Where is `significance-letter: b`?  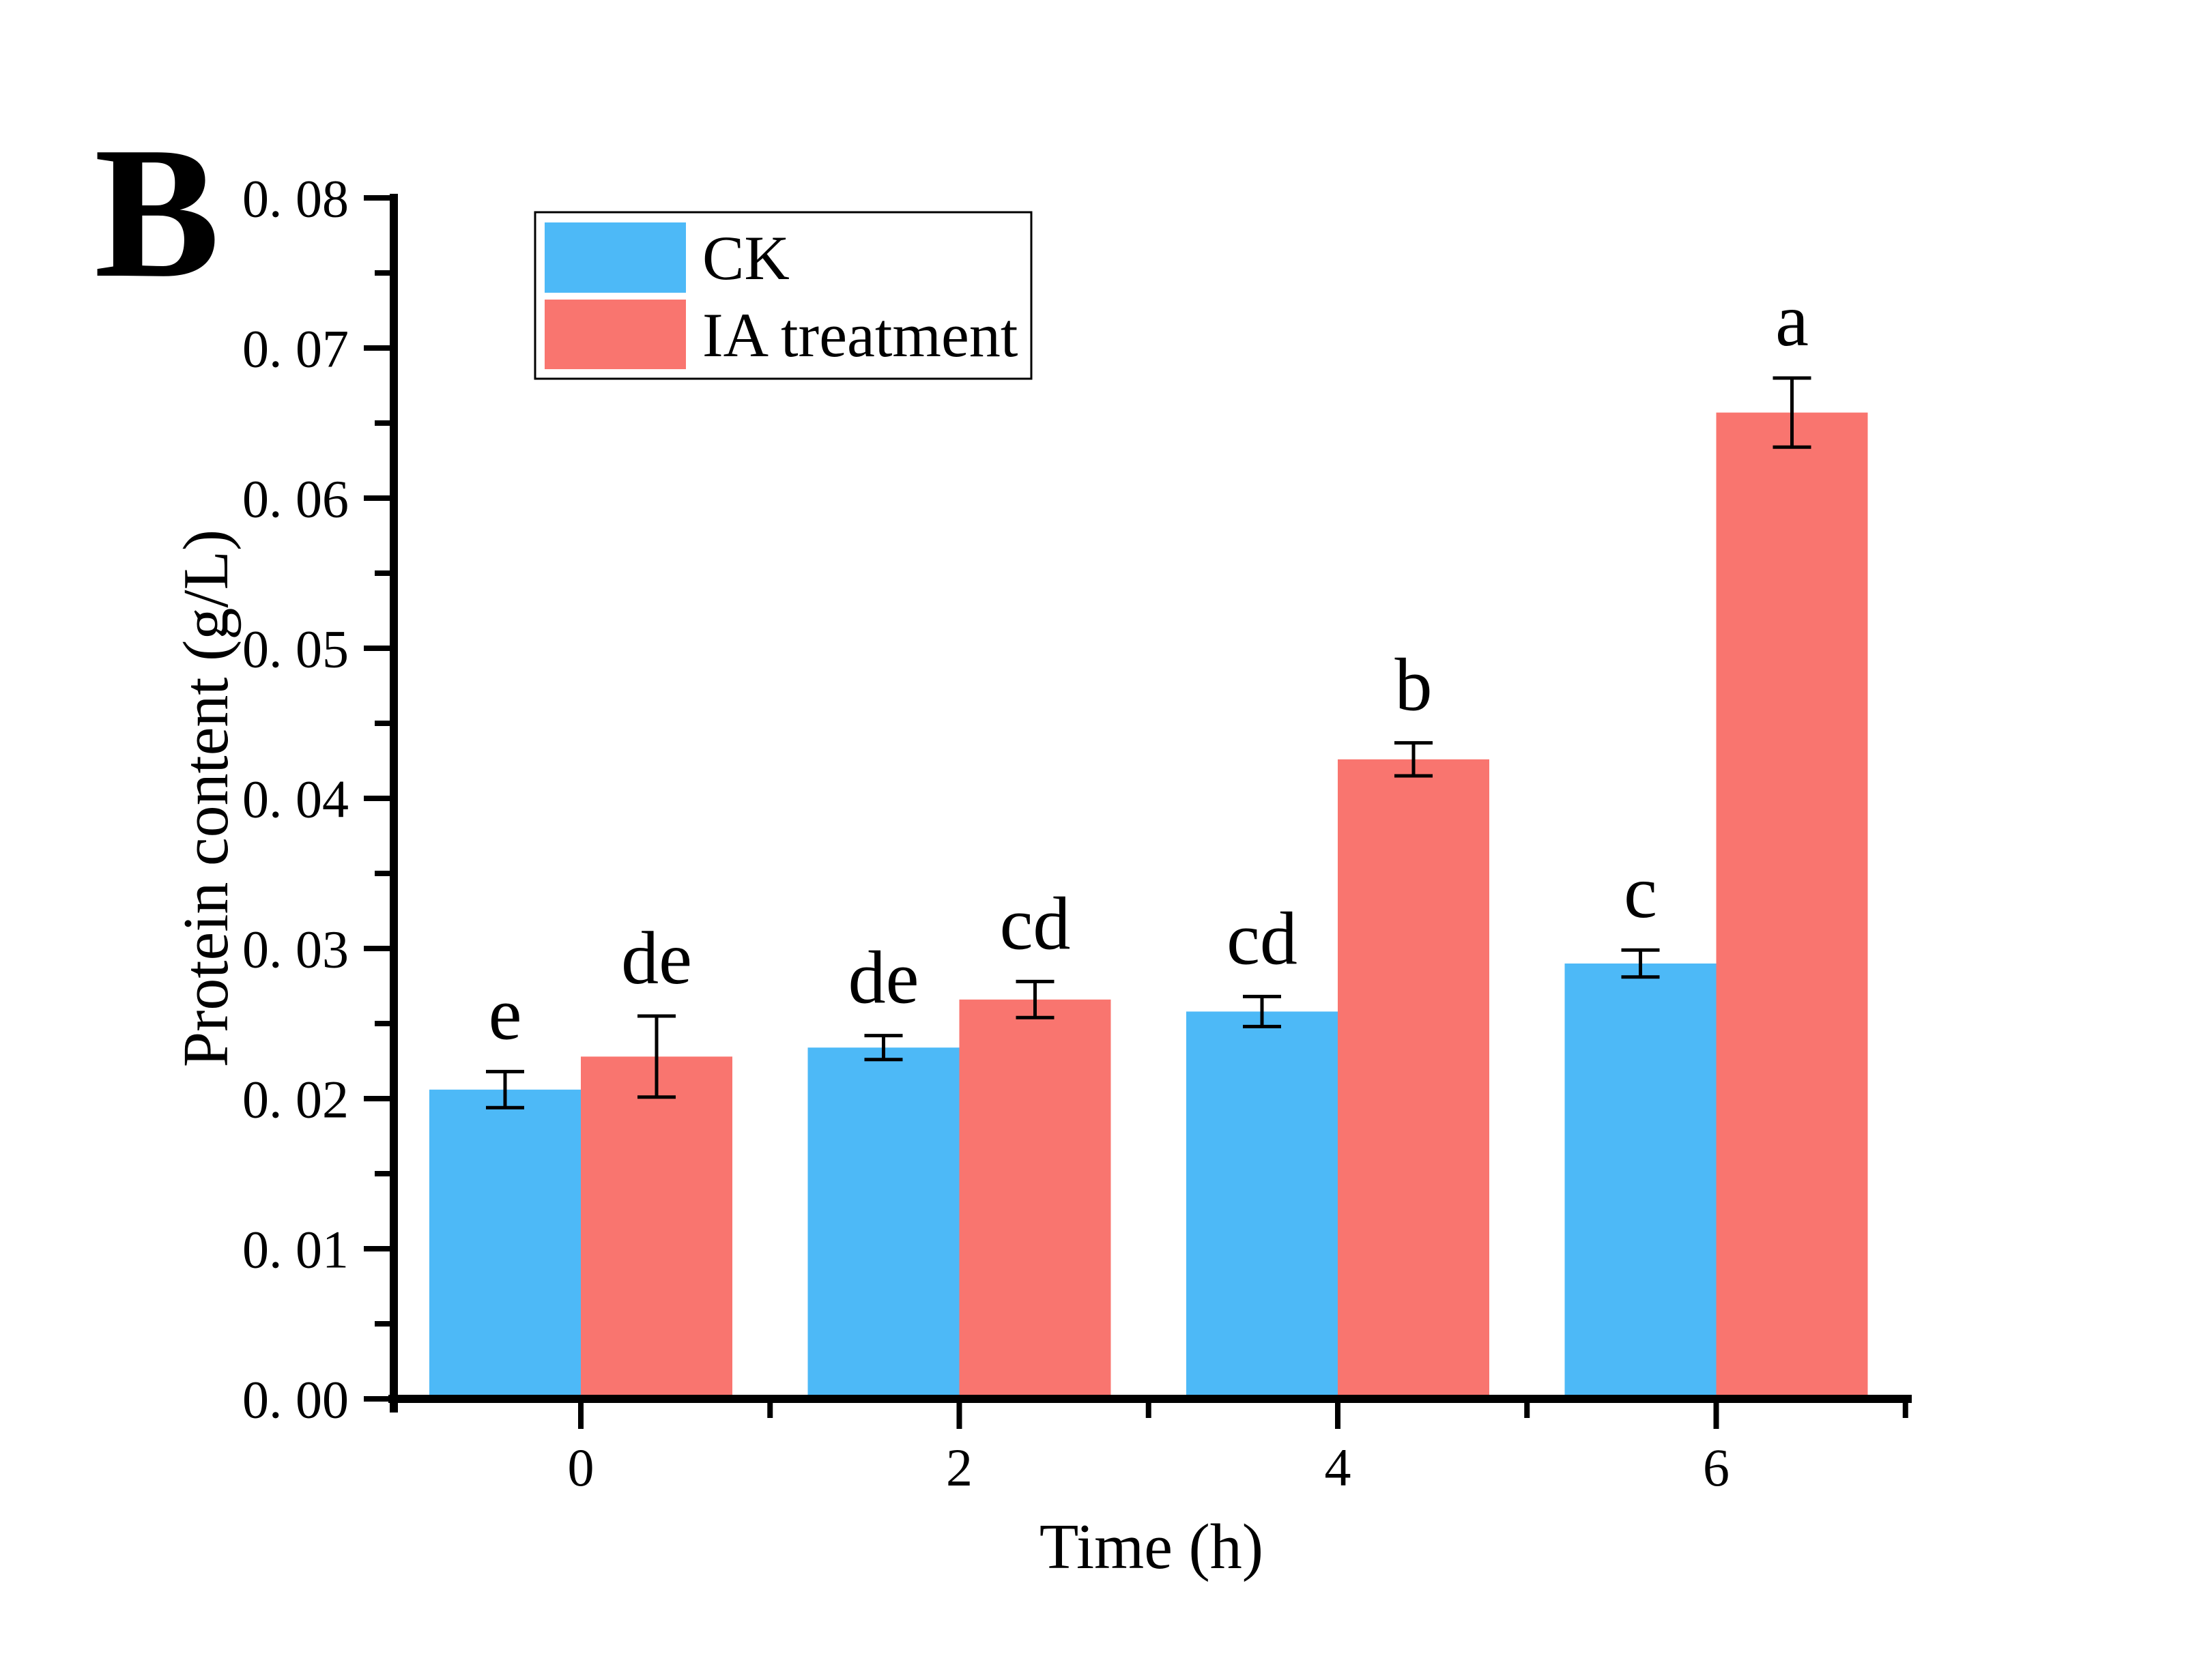 significance-letter: b is located at coordinates (1414, 685).